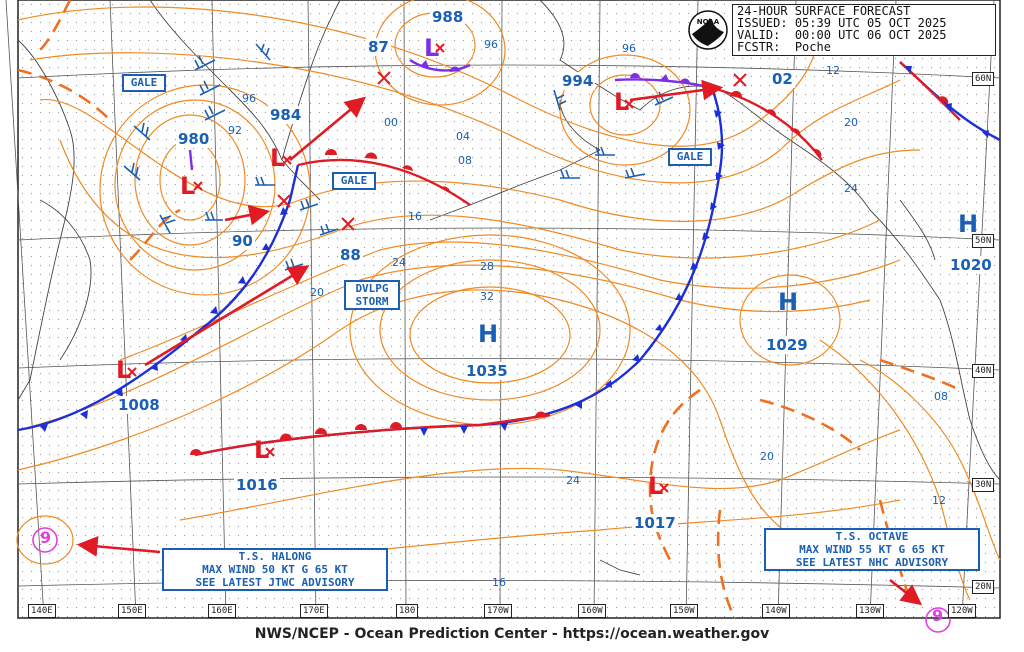 The image size is (1024, 652). What do you see at coordinates (257, 485) in the screenshot?
I see `low-value-1016: 1016` at bounding box center [257, 485].